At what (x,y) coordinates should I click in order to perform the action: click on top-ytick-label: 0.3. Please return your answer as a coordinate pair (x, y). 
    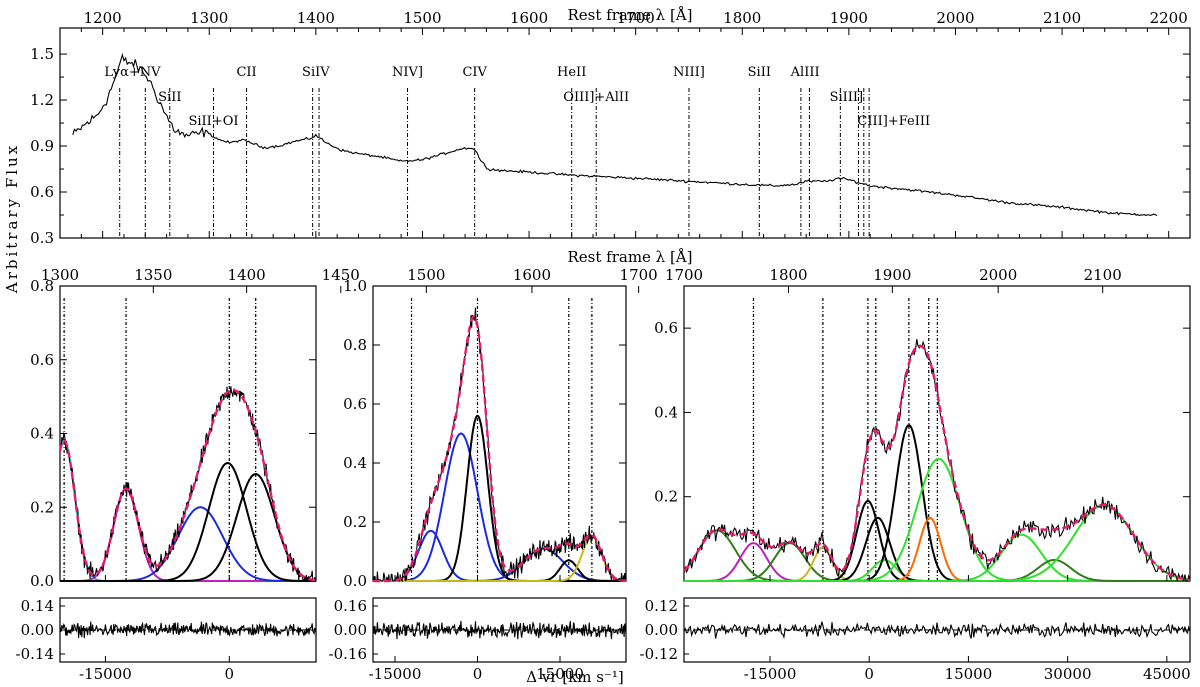
    Looking at the image, I should click on (42, 238).